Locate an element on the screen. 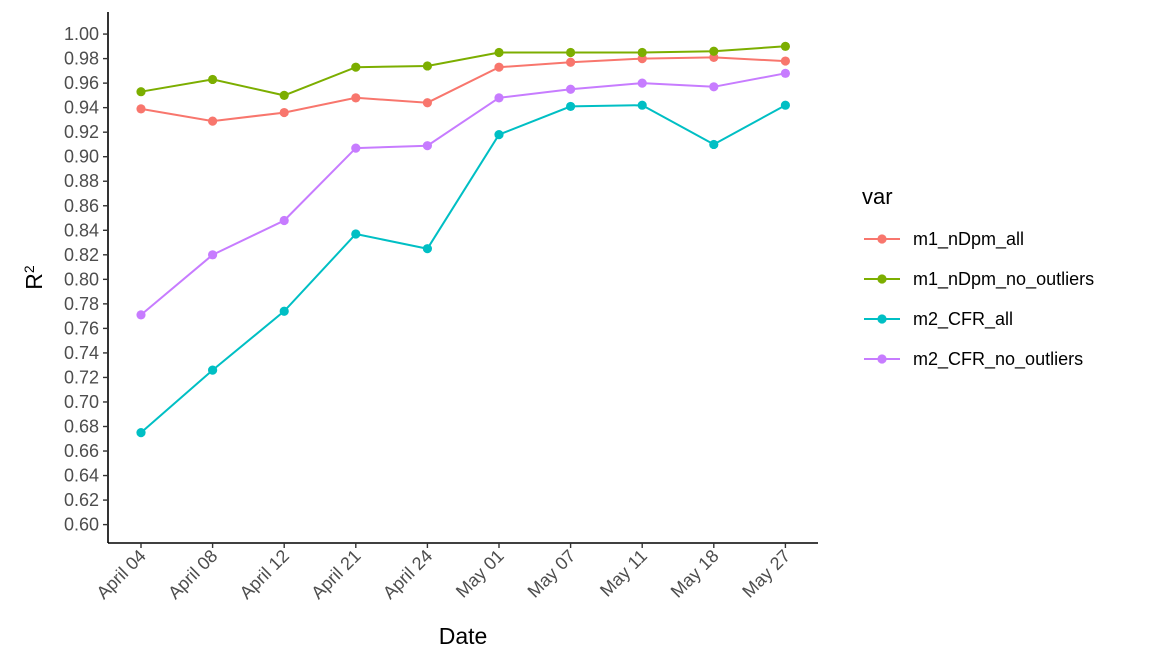 Image resolution: width=1154 pixels, height=656 pixels. y-tick-label: 0.94 is located at coordinates (81, 108).